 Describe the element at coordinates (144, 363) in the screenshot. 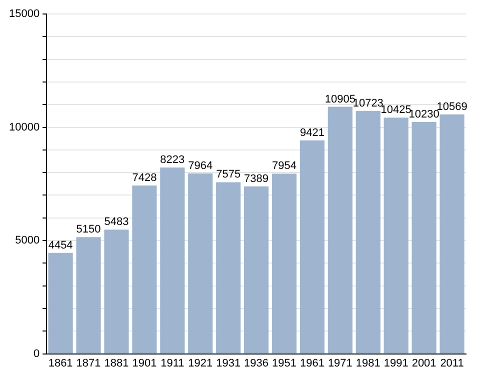

I see `x-tick-label: 1901` at that location.